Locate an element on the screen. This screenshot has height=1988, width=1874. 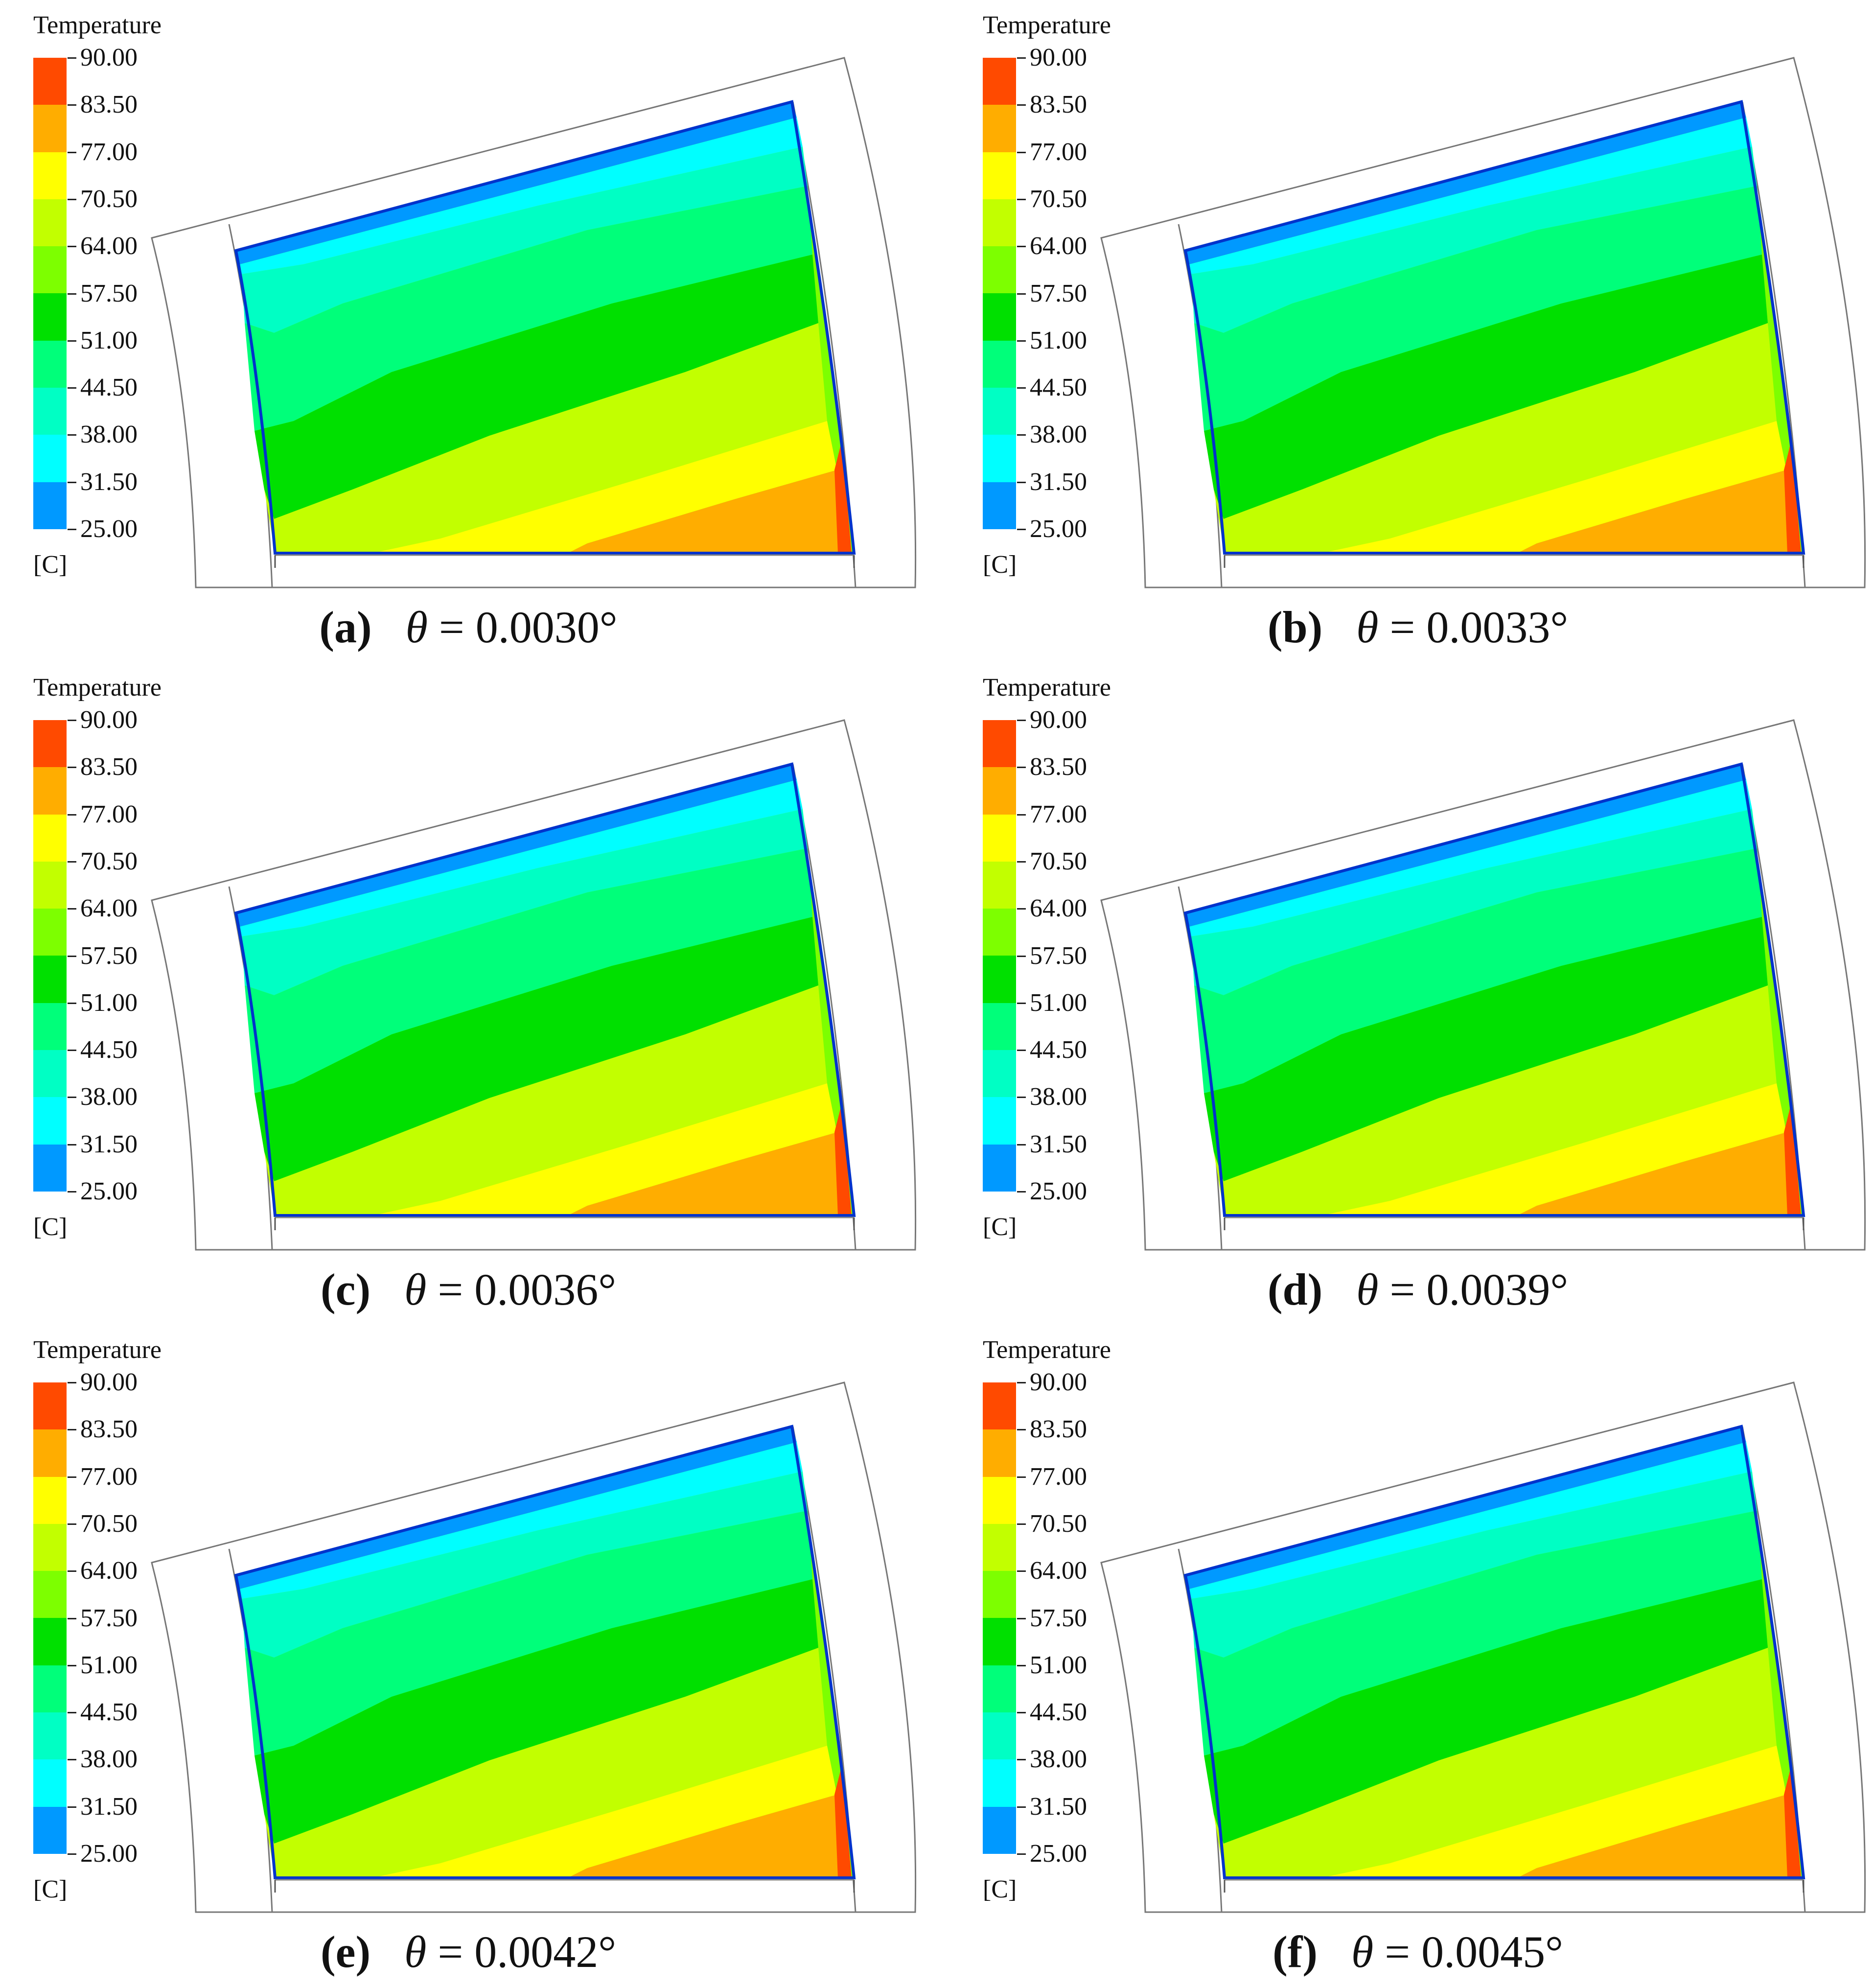
caption-value: 0.0042° is located at coordinates (545, 1952).